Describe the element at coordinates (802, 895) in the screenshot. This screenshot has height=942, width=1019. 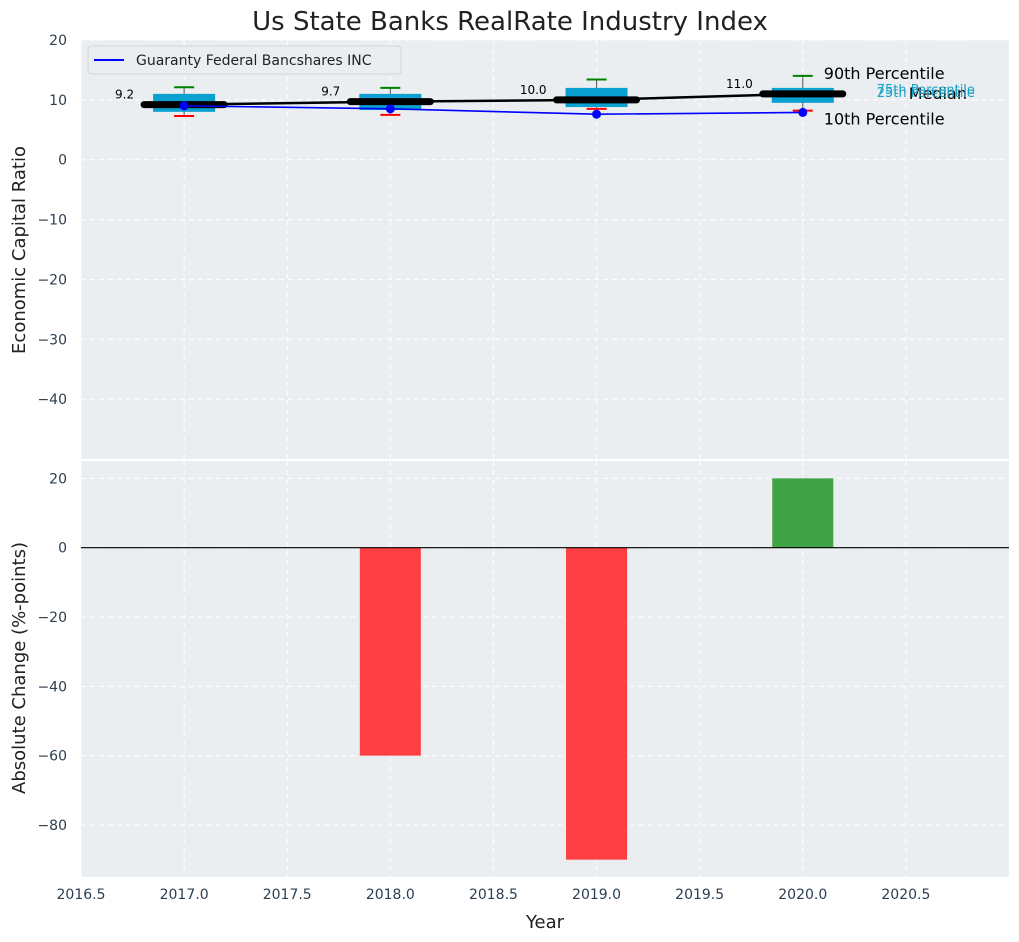
I see `x-tick-label: 2020.0` at that location.